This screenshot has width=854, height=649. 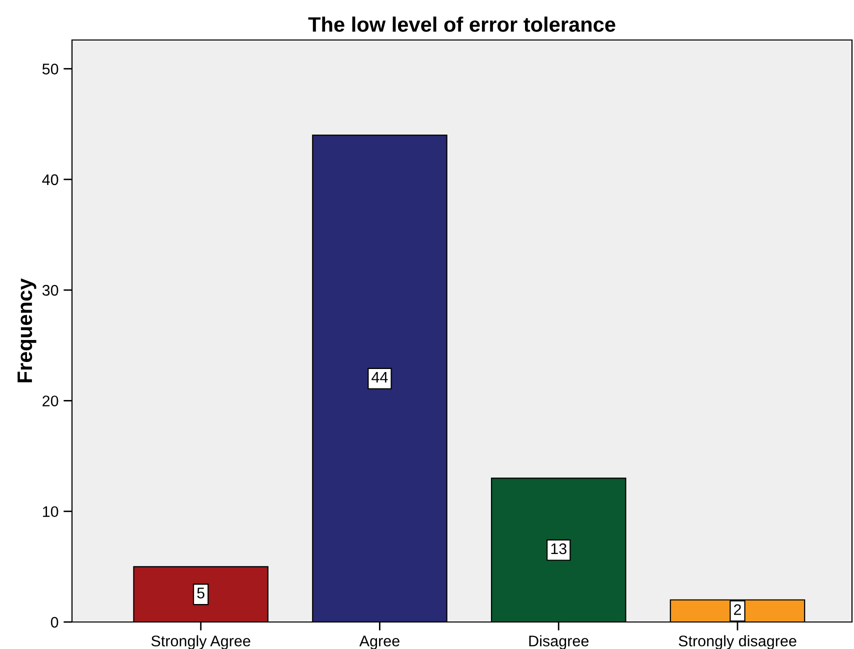 What do you see at coordinates (737, 609) in the screenshot?
I see `data-label: 2` at bounding box center [737, 609].